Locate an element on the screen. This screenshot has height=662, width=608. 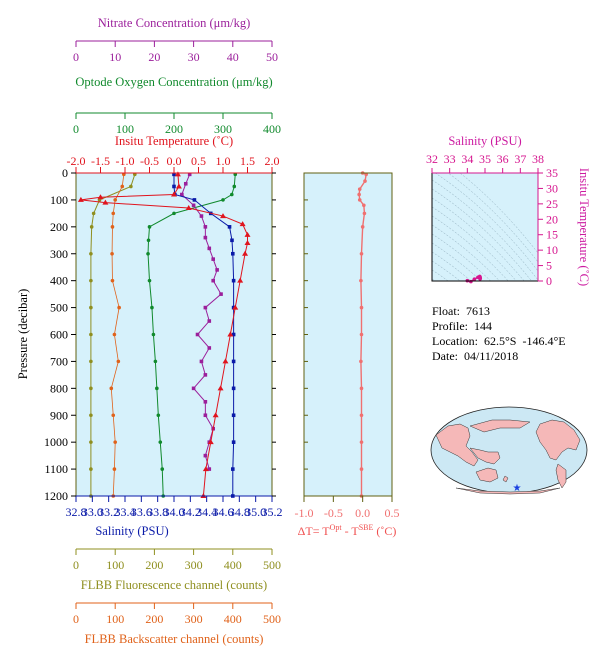
salinity-axis-title: Salinity (PSU) is located at coordinates (131, 531).